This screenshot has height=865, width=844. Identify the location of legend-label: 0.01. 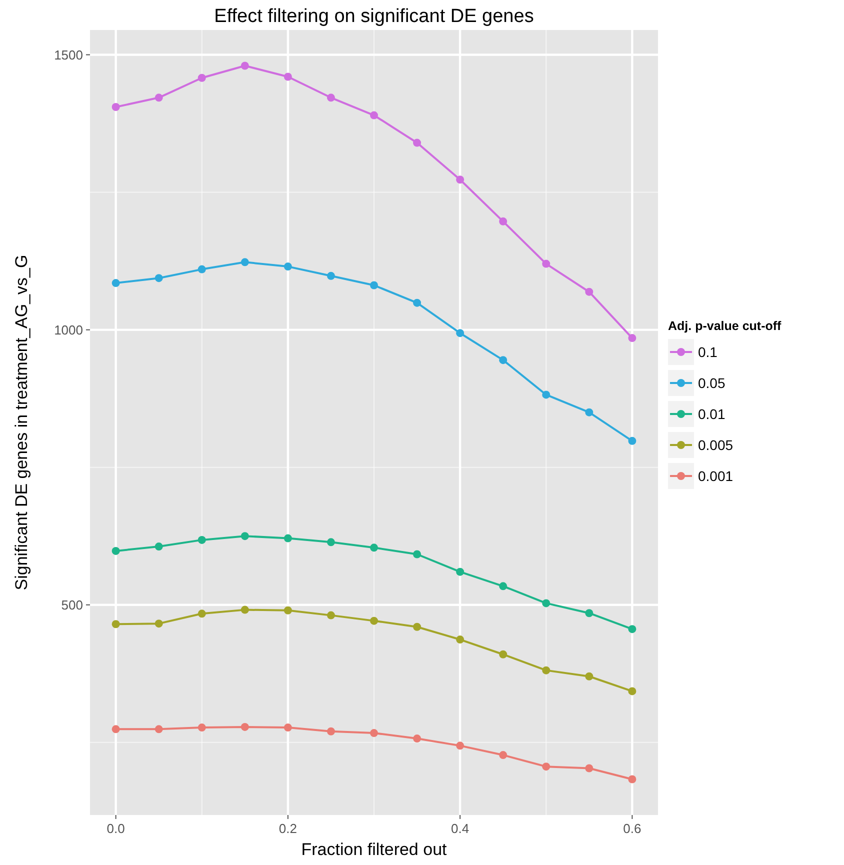
(712, 414).